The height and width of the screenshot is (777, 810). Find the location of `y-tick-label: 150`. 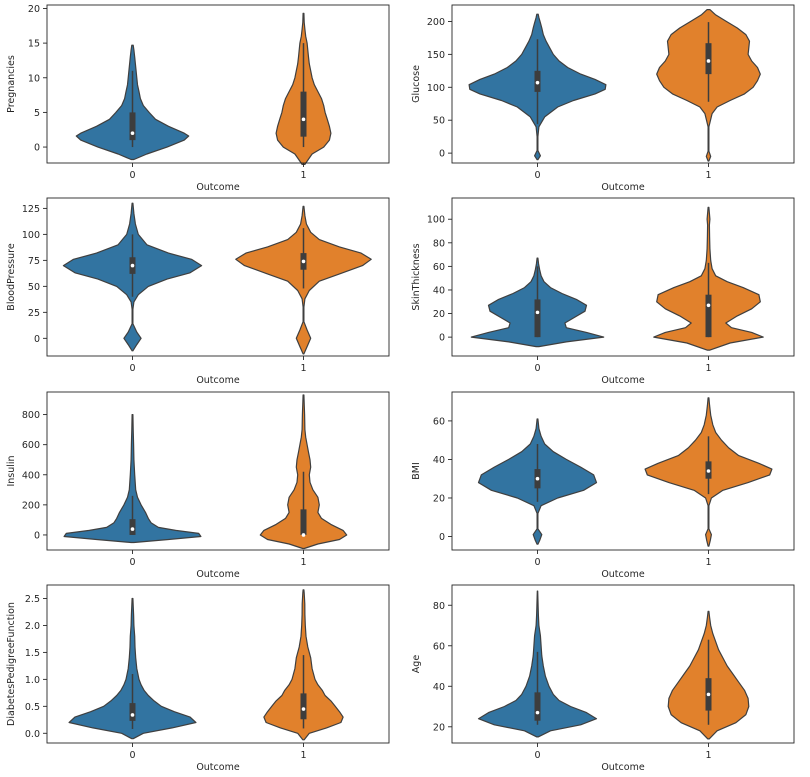

y-tick-label: 150 is located at coordinates (436, 55).